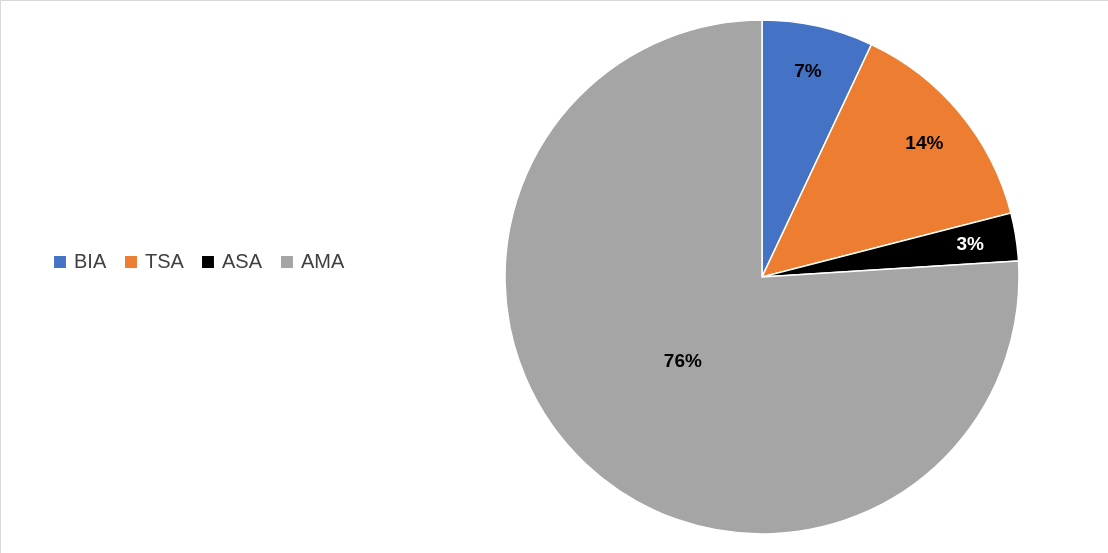 The height and width of the screenshot is (553, 1108). I want to click on legend-label: ASA, so click(242, 261).